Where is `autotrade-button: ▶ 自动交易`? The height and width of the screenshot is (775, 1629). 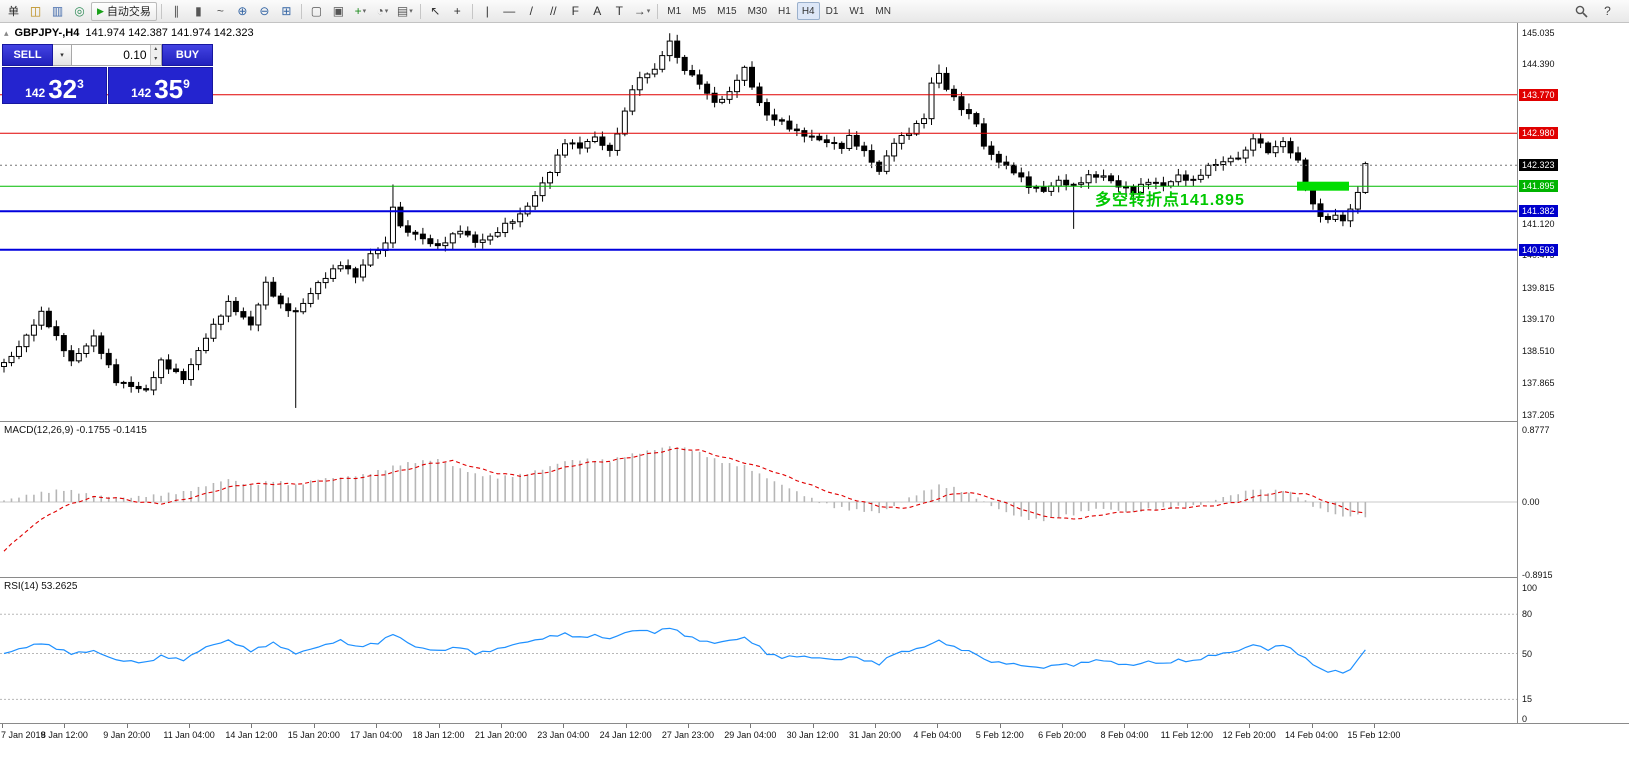 autotrade-button: ▶ 自动交易 is located at coordinates (124, 11).